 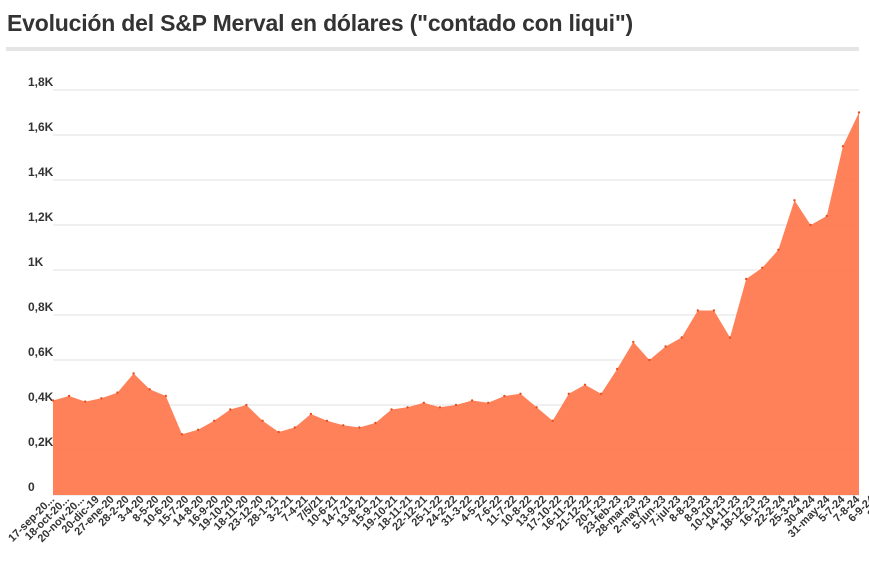 What do you see at coordinates (41, 442) in the screenshot?
I see `y-tick-label: 0,2K` at bounding box center [41, 442].